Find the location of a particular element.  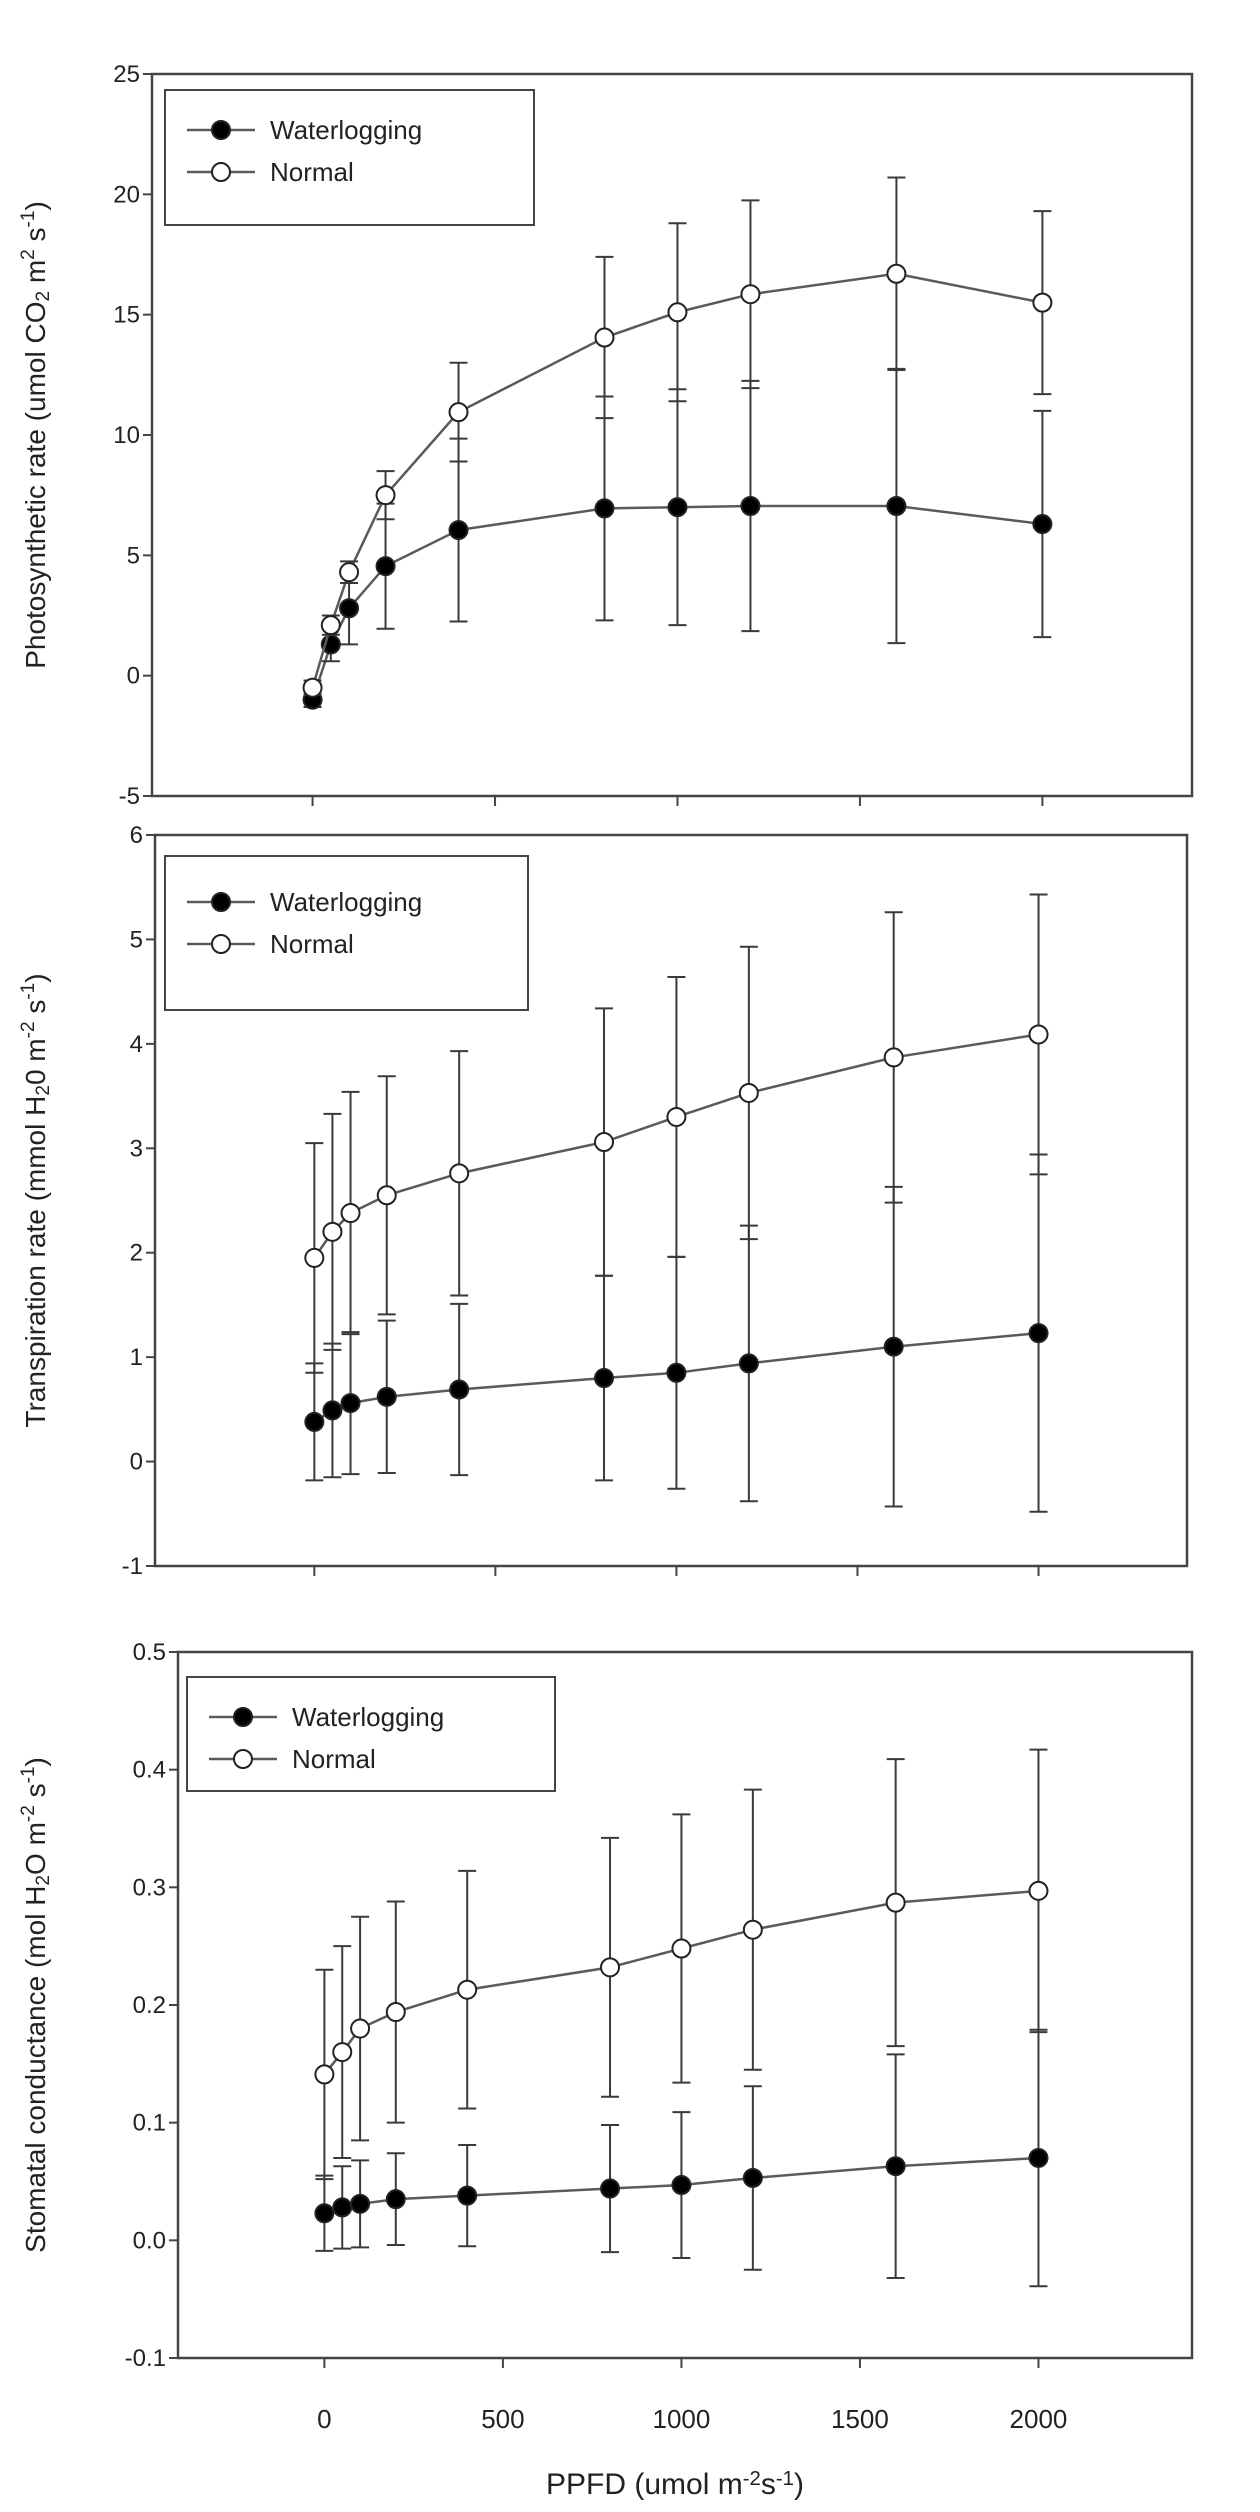

label-segment: Photosynthetic rate (umol CO is located at coordinates (35, 485).